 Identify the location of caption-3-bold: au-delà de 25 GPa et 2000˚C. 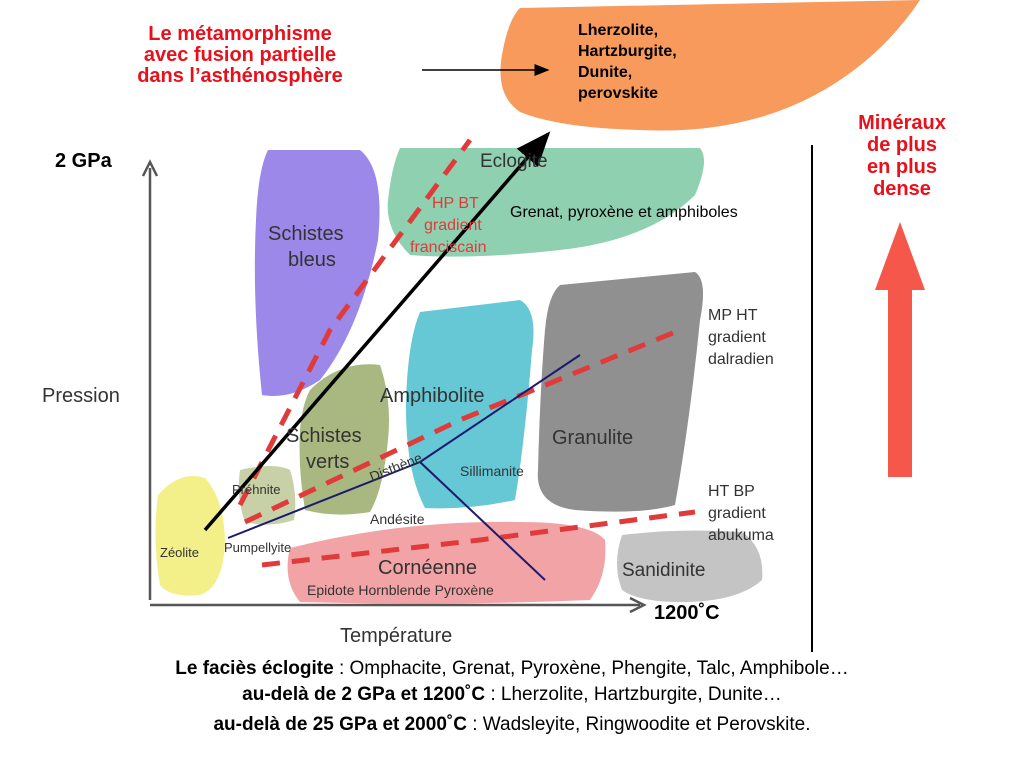
(340, 724).